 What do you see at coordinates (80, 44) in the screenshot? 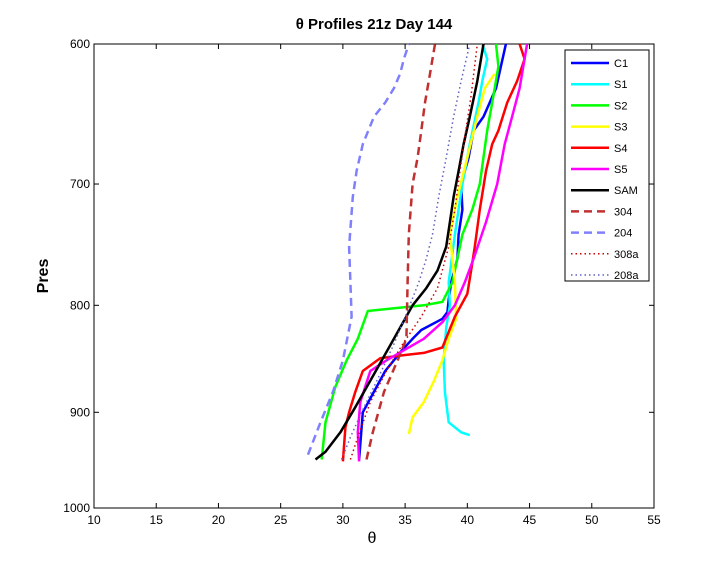
I see `y-tick-label: 600` at bounding box center [80, 44].